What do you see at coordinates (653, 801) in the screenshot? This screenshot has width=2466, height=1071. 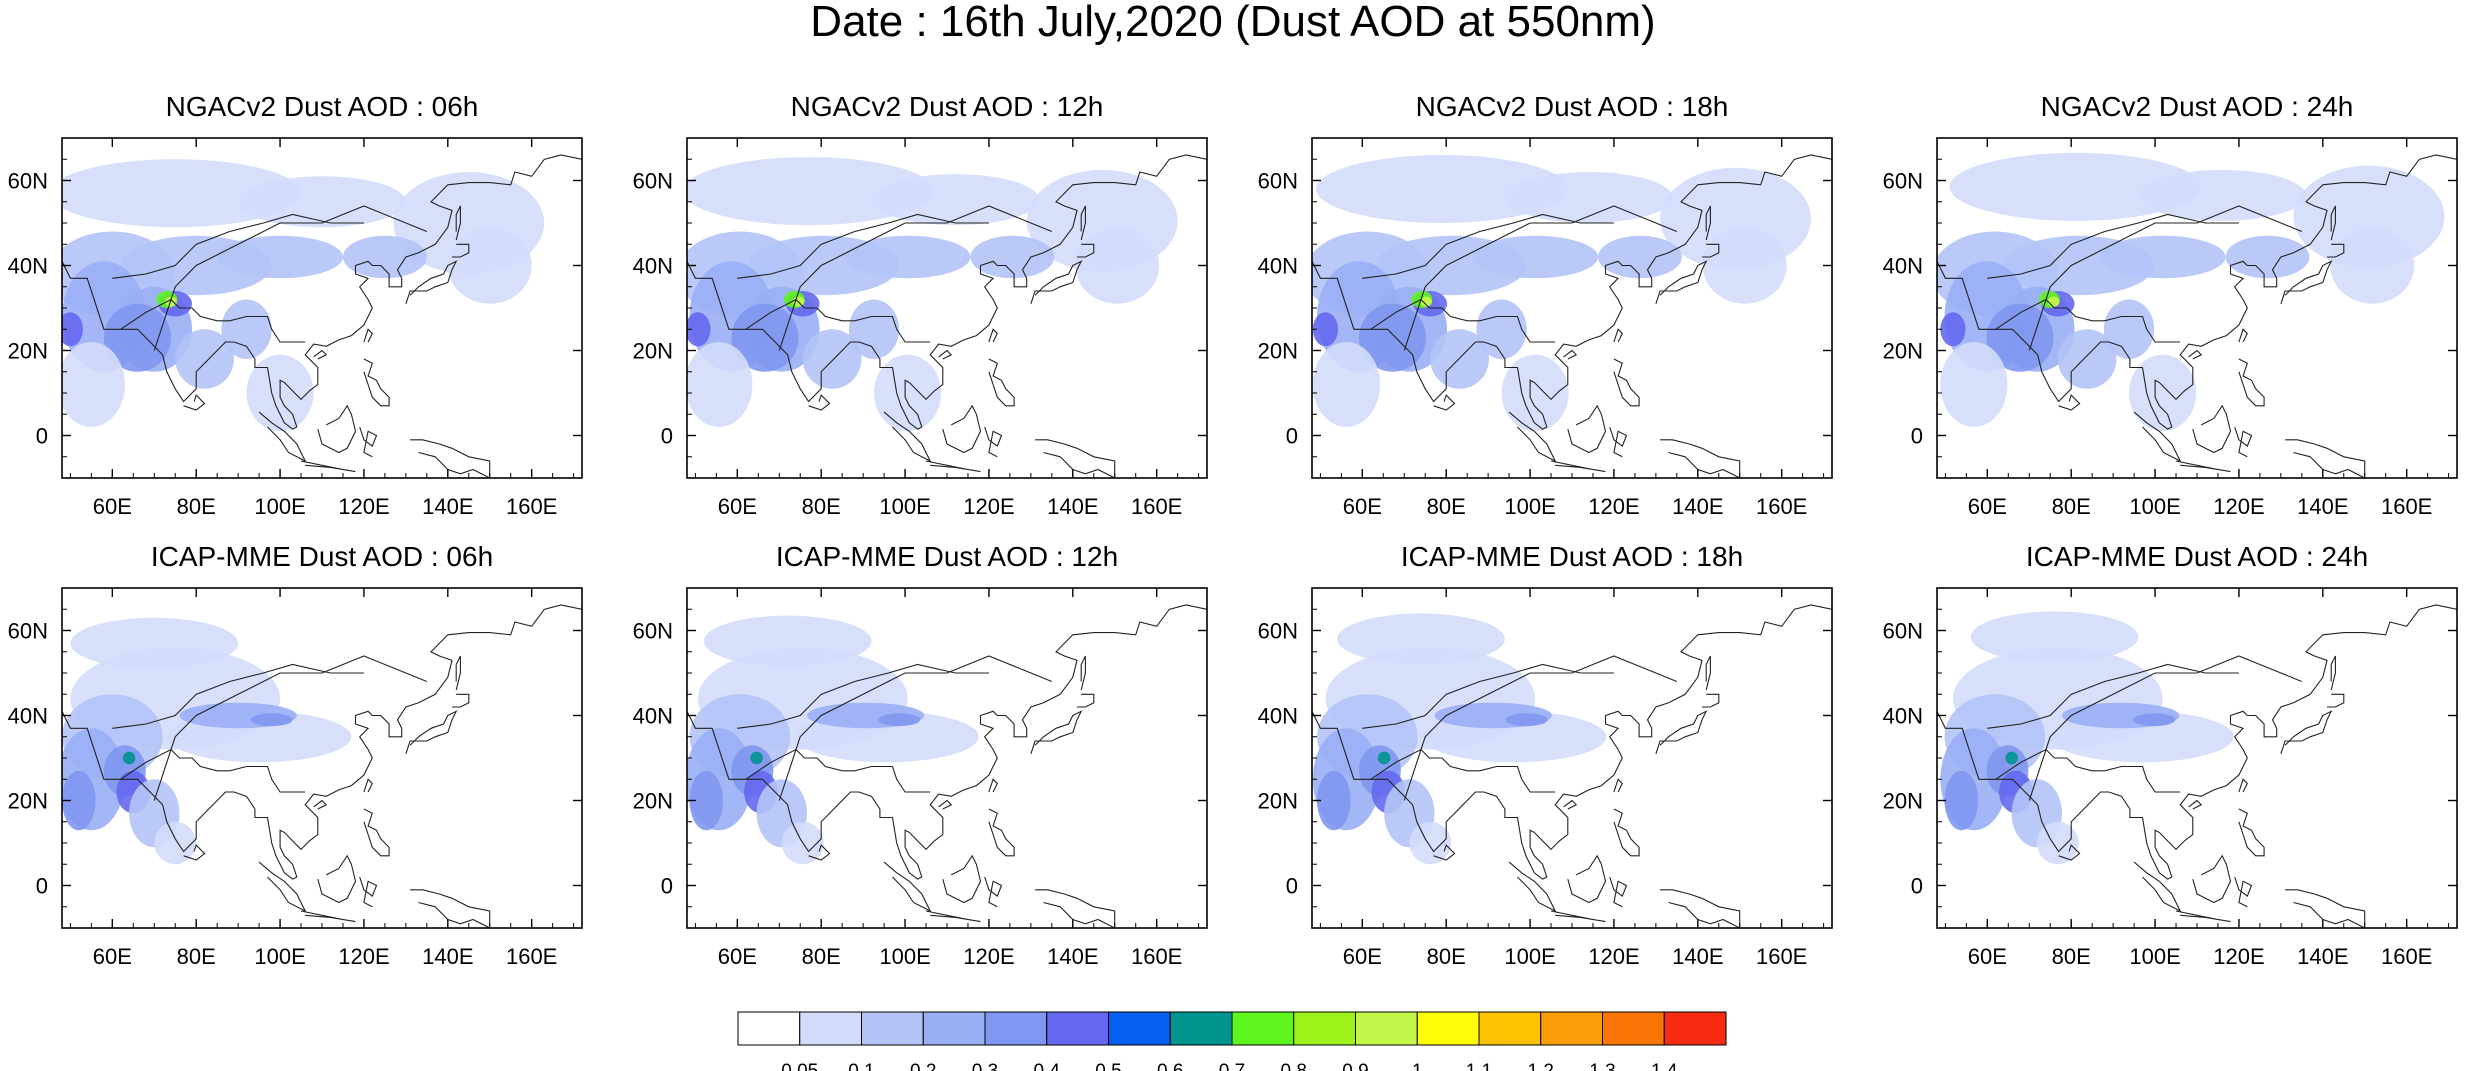 I see `lat-tick-label: 20N` at bounding box center [653, 801].